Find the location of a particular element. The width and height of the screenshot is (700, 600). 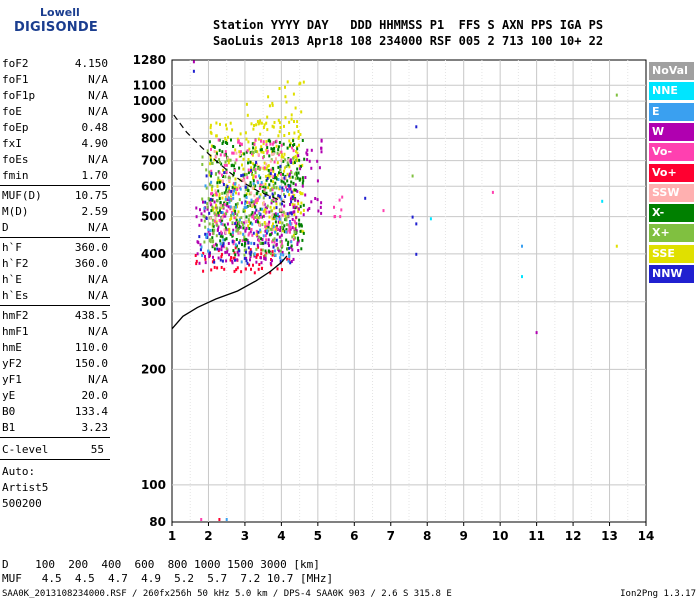

x-tick-label: 3 is located at coordinates (245, 536).